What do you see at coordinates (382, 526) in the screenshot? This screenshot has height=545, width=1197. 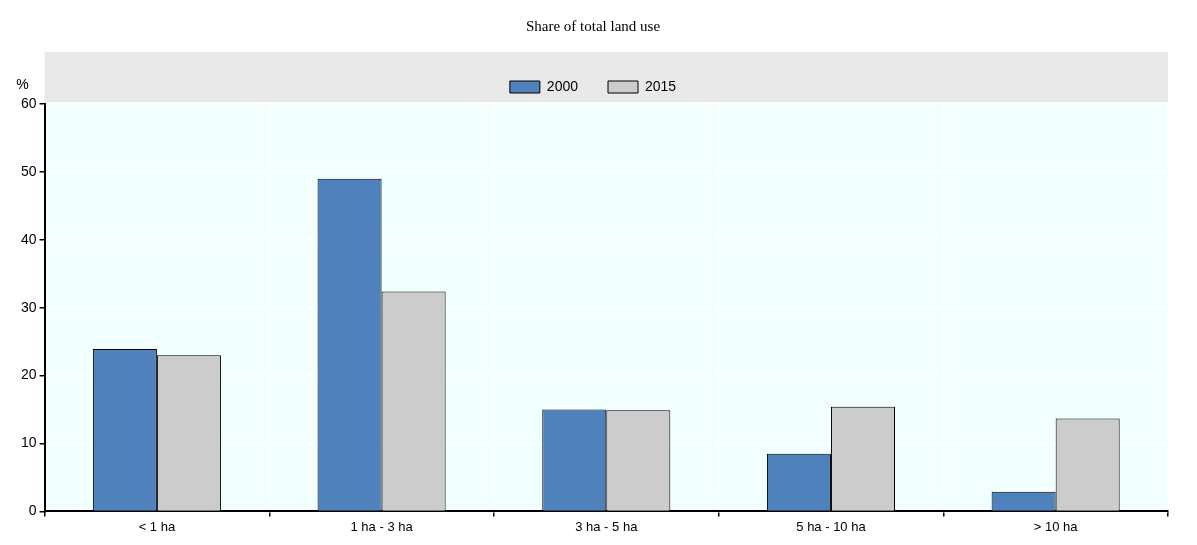 I see `x-tick-label: 1 ha - 3 ha` at bounding box center [382, 526].